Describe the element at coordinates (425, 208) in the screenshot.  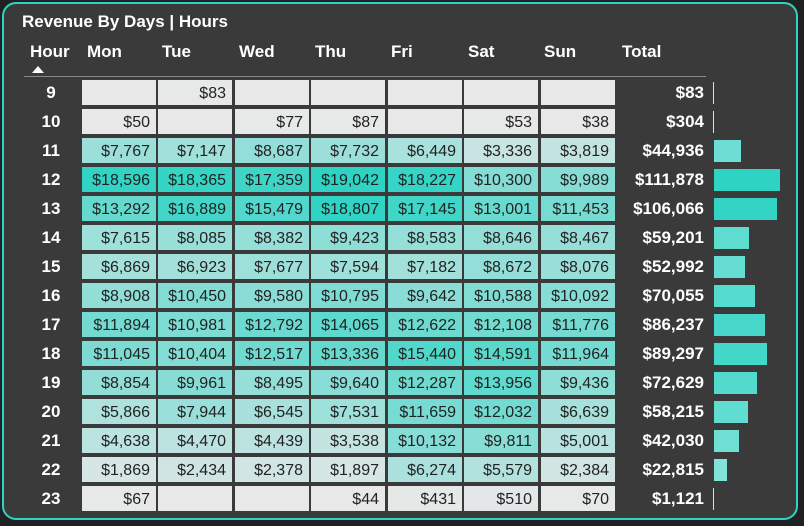
I see `cell-fri: $17,145` at that location.